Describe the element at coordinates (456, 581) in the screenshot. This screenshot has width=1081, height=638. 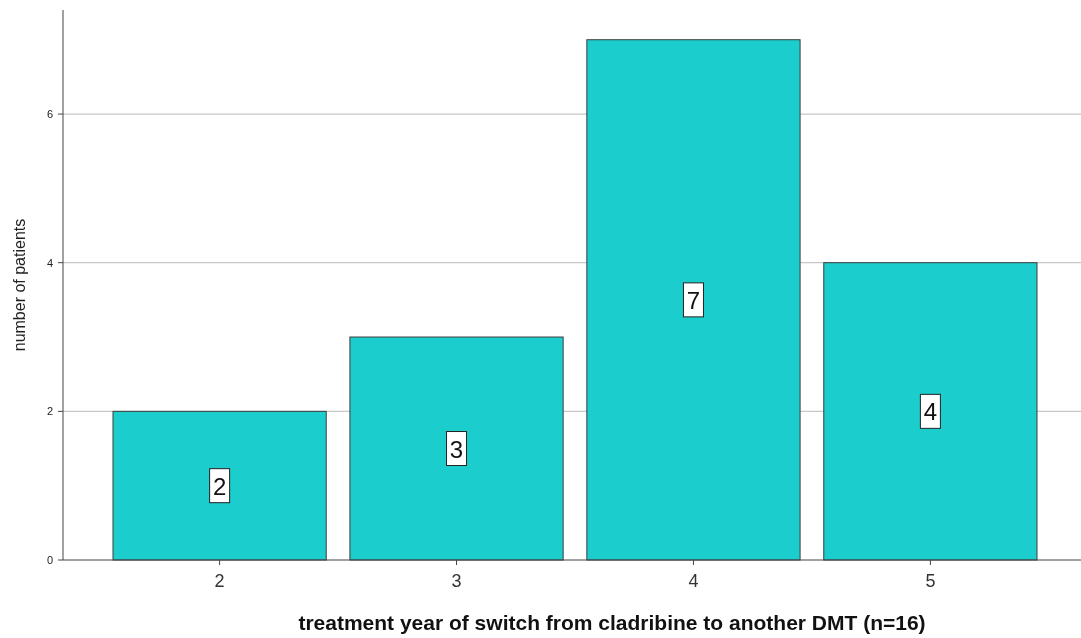
I see `x-tick-label: 3` at that location.